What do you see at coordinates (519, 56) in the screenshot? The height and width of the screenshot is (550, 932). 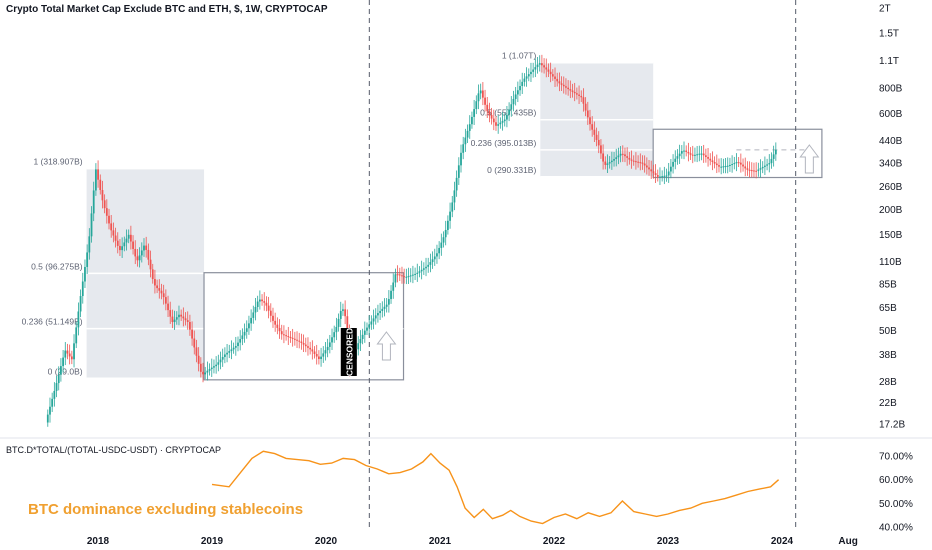 I see `fib-2021-label-0: 1 (1.07T)` at bounding box center [519, 56].